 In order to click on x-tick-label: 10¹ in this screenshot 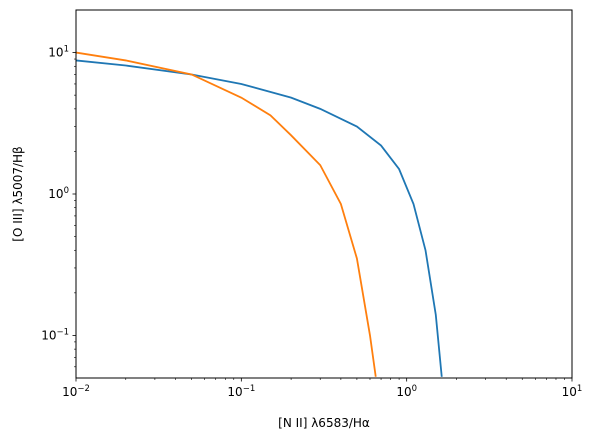, I will do `click(572, 391)`.